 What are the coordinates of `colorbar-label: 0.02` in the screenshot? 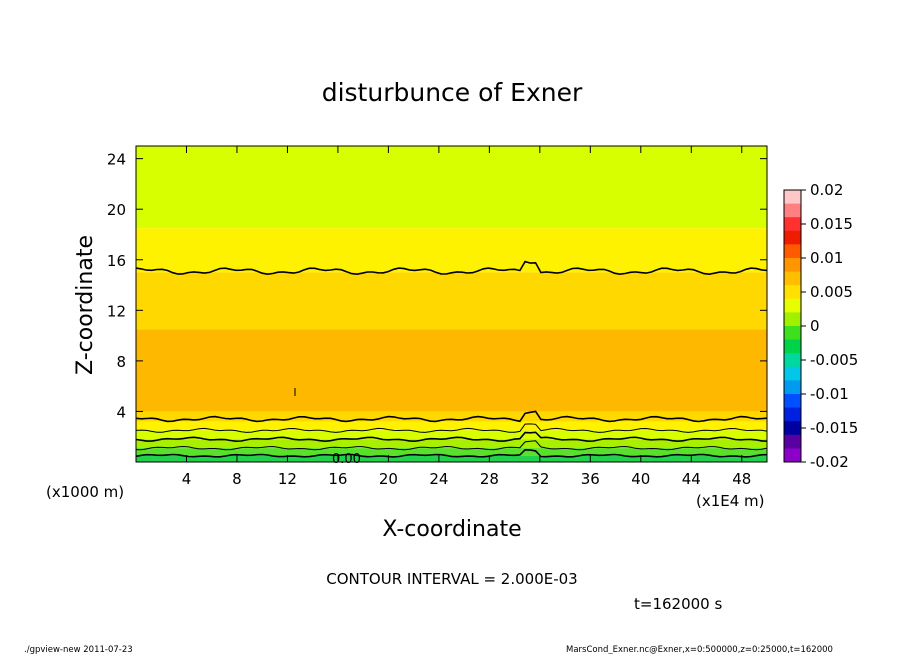 It's located at (826, 190).